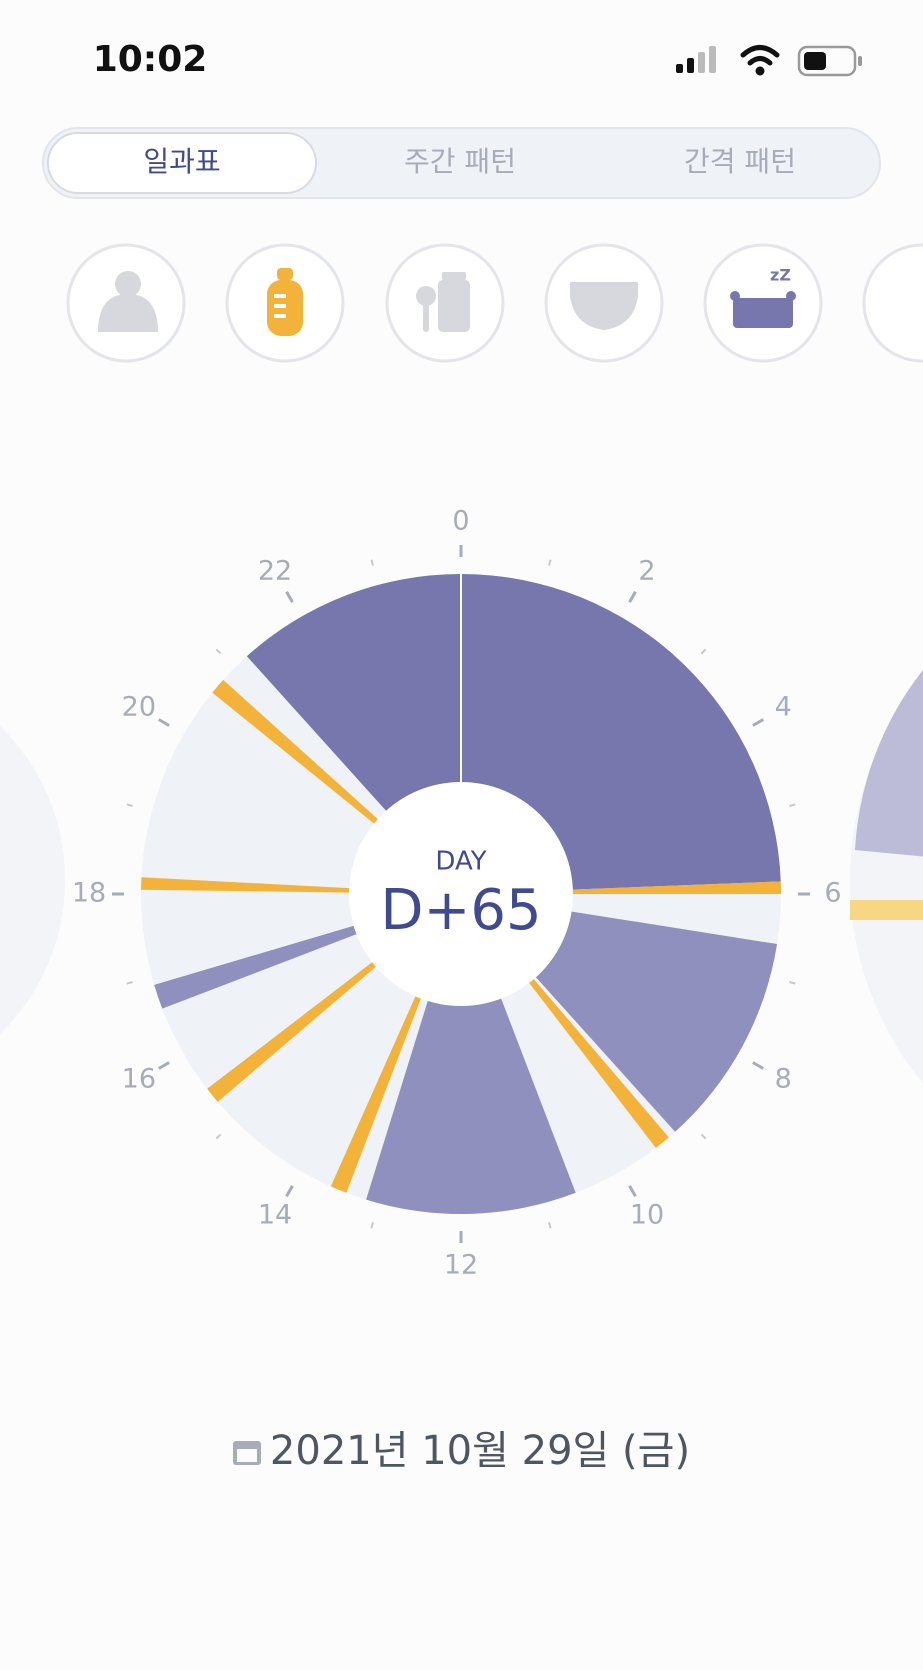  What do you see at coordinates (461, 1265) in the screenshot?
I see `hour-label: 12` at bounding box center [461, 1265].